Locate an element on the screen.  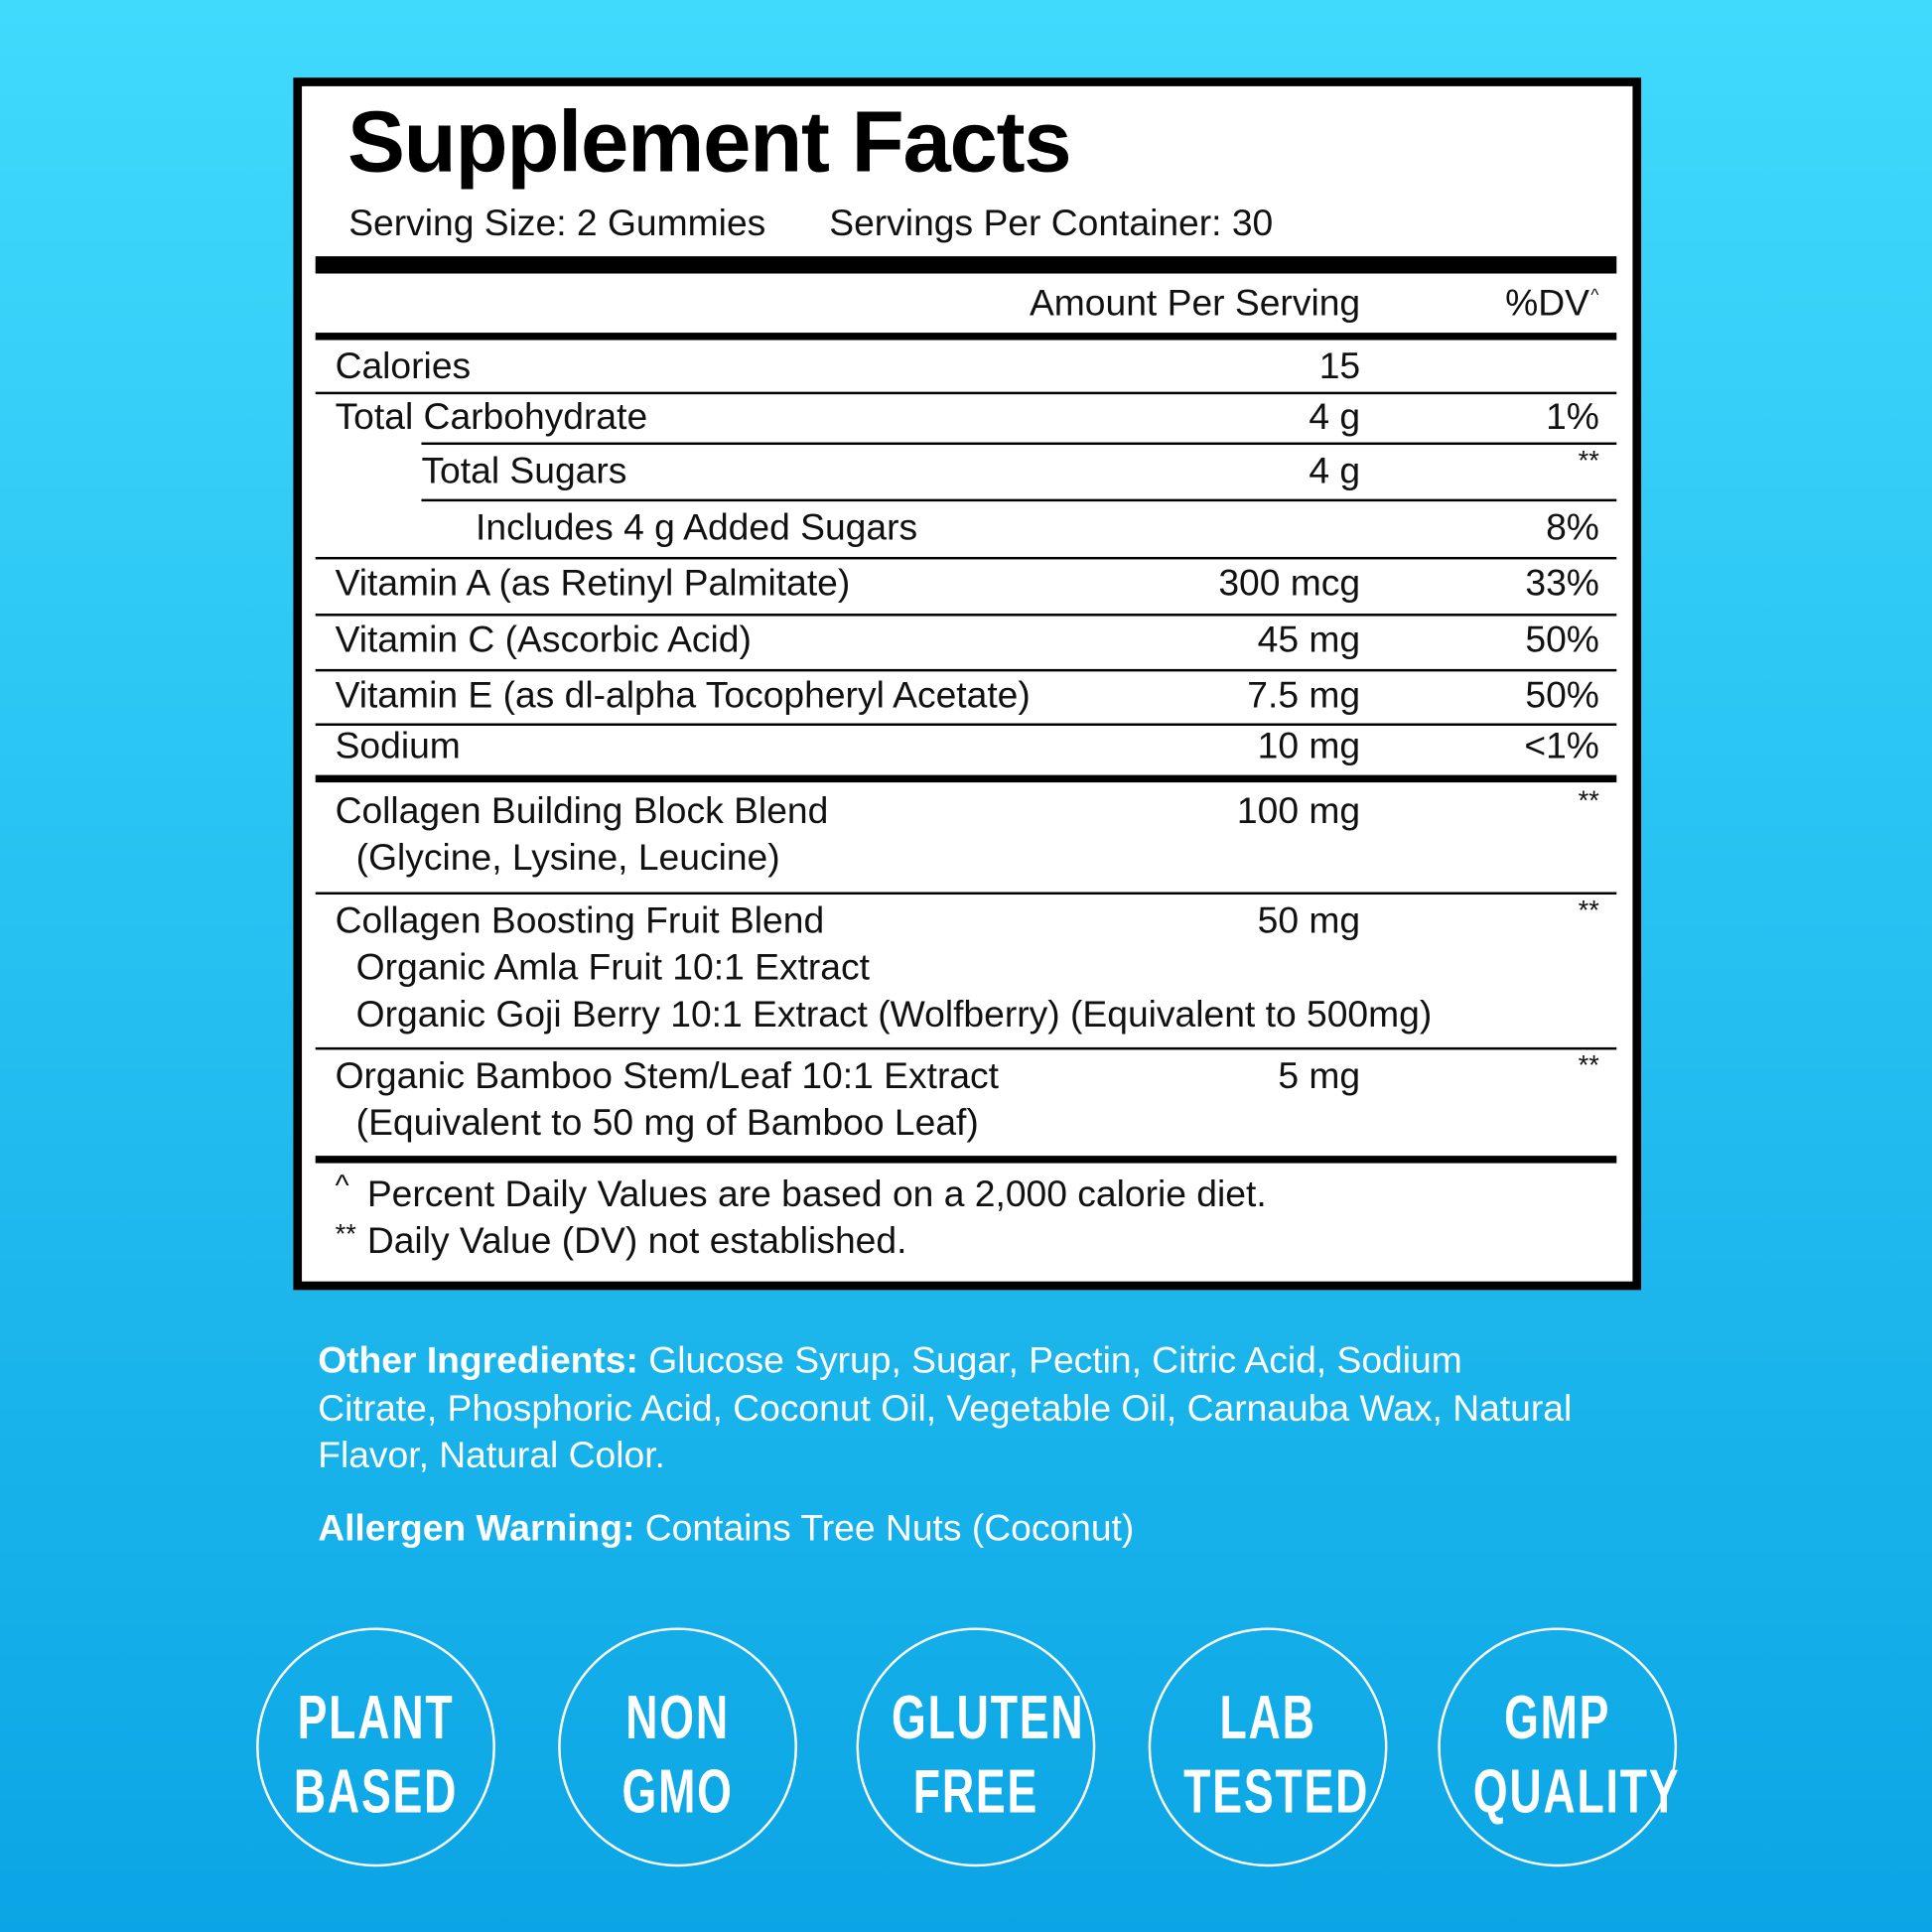
daily-value: <1% is located at coordinates (1562, 745).